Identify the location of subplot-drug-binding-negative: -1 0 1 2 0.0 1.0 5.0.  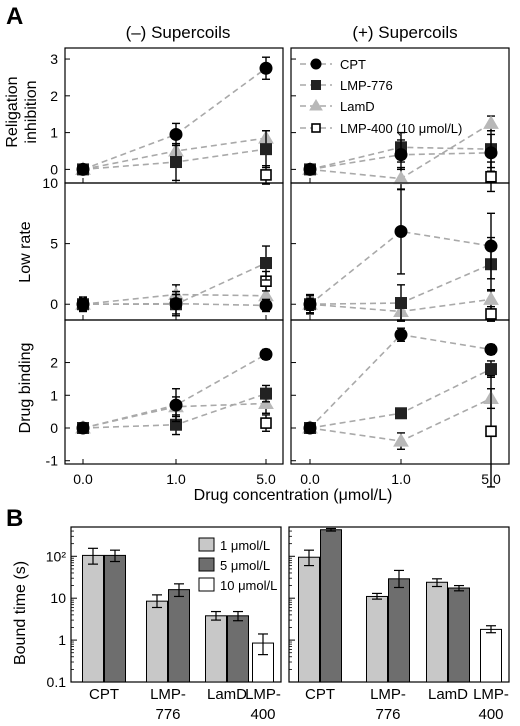
(165, 403).